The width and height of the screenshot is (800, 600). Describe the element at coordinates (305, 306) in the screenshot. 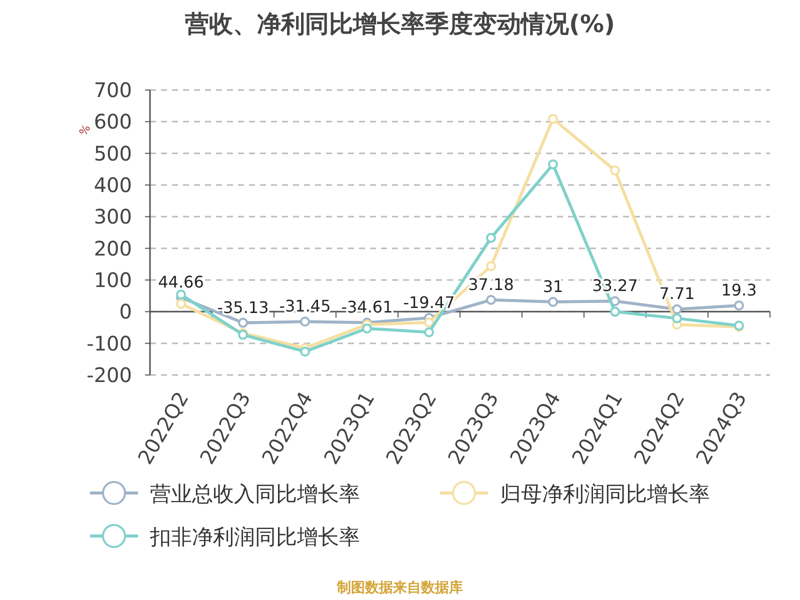

I see `data-label: -31.45` at that location.